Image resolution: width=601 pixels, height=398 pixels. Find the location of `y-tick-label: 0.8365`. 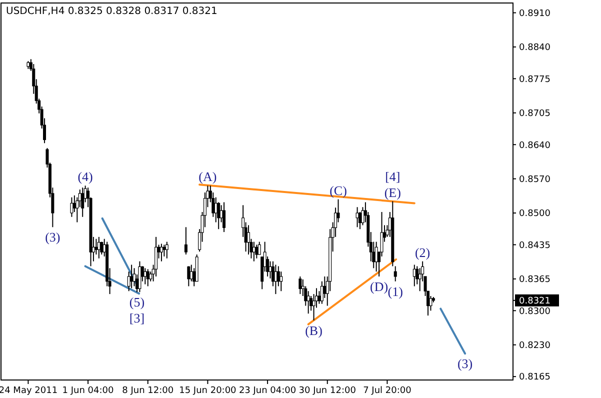

y-tick-label: 0.8365 is located at coordinates (534, 280).